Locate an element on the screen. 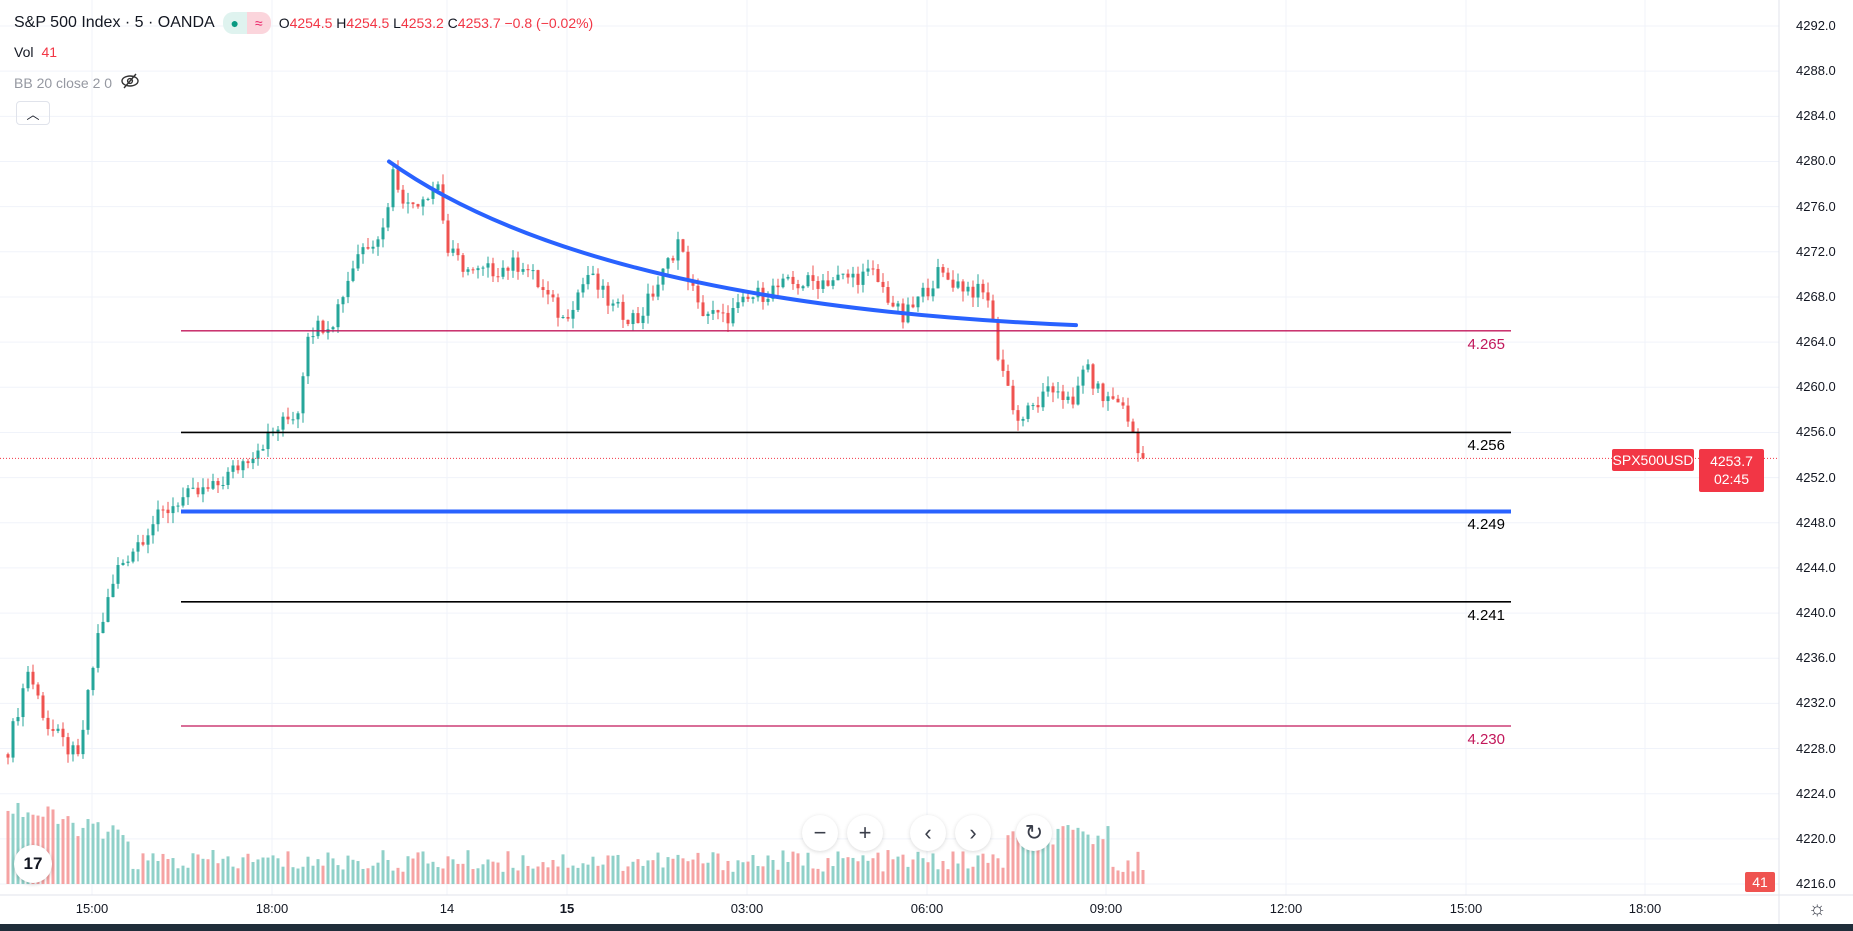 This screenshot has height=931, width=1853. scroll-left-button: ‹ is located at coordinates (928, 833).